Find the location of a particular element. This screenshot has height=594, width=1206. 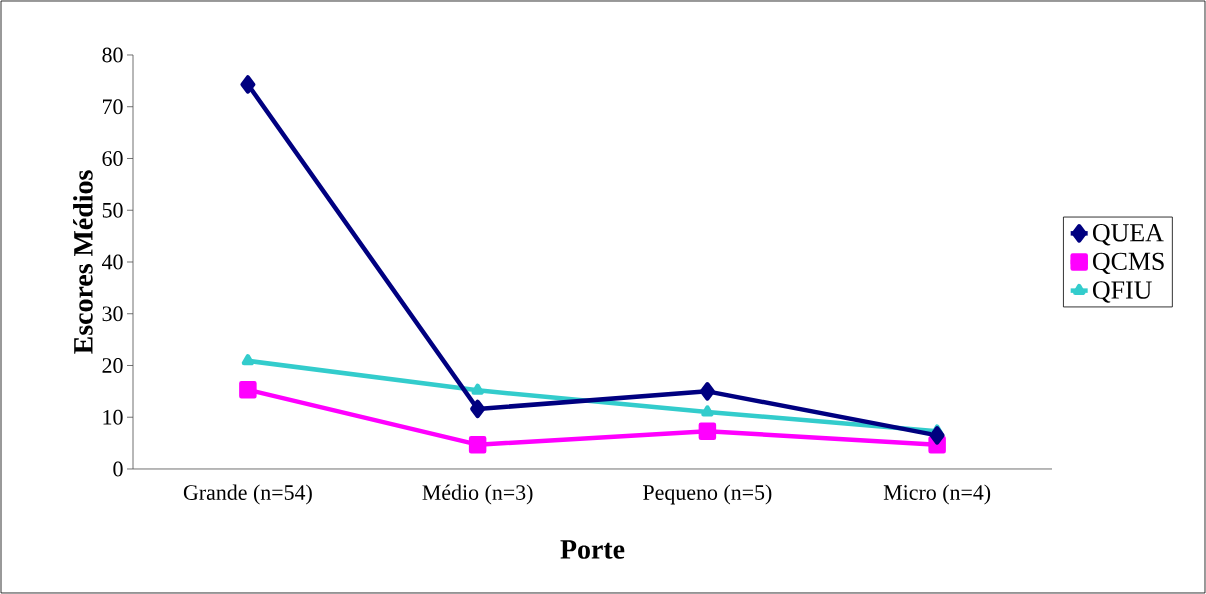

x-tick-label: Grande (n=54) is located at coordinates (247, 494).